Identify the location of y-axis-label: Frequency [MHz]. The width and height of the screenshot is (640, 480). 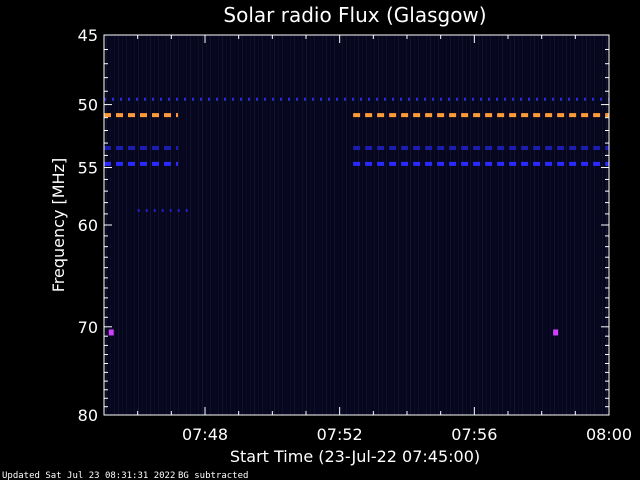
(58, 225).